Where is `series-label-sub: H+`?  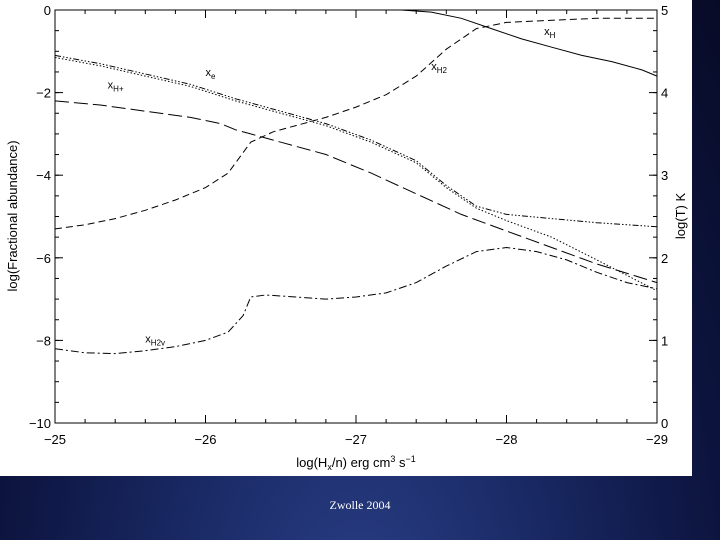
series-label-sub: H+ is located at coordinates (118, 88).